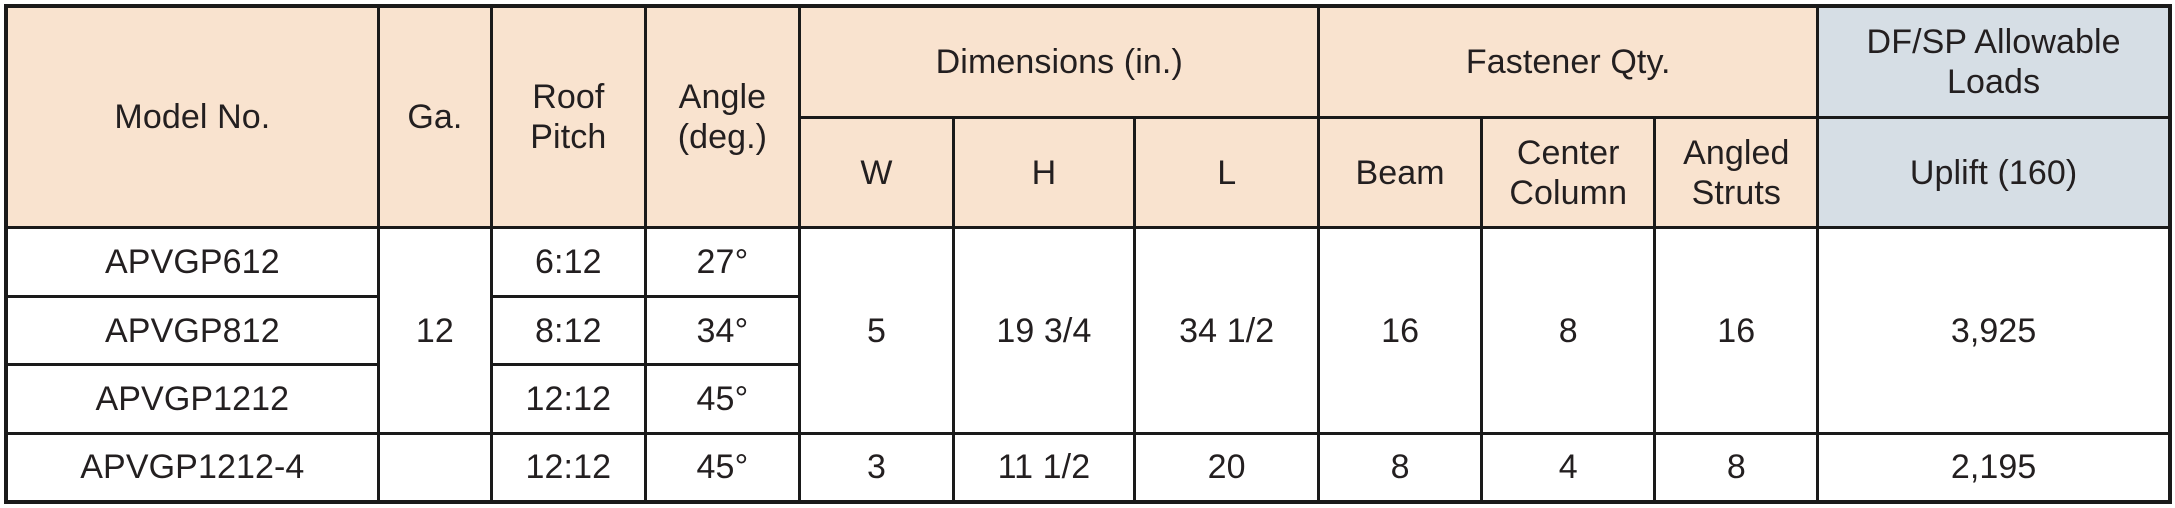 This screenshot has width=2175, height=508. What do you see at coordinates (722, 330) in the screenshot?
I see `cell-angle: 34°` at bounding box center [722, 330].